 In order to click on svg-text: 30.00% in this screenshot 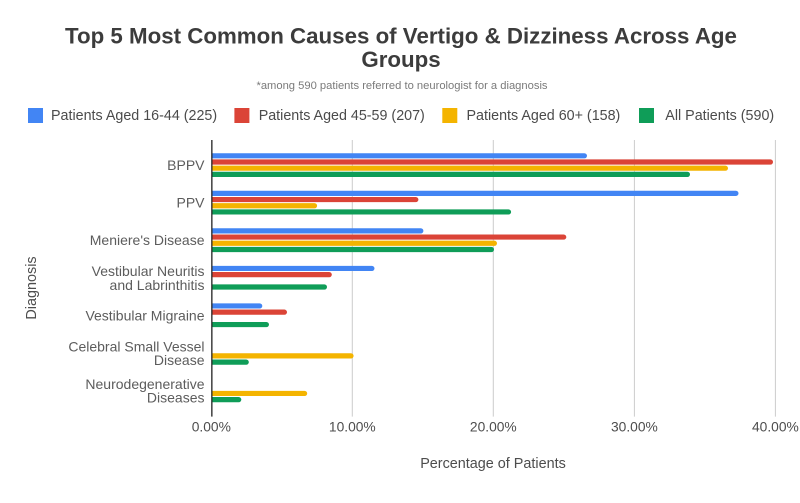, I will do `click(634, 427)`.